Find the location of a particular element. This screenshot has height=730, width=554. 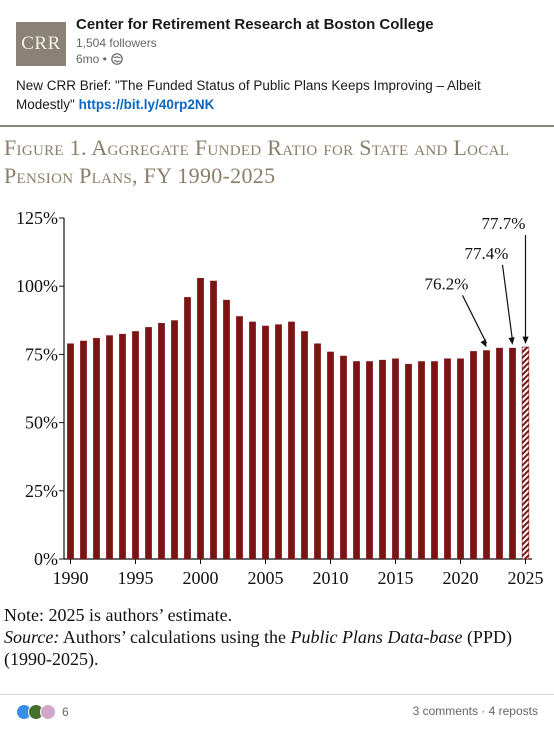

footer-divider is located at coordinates (277, 694).